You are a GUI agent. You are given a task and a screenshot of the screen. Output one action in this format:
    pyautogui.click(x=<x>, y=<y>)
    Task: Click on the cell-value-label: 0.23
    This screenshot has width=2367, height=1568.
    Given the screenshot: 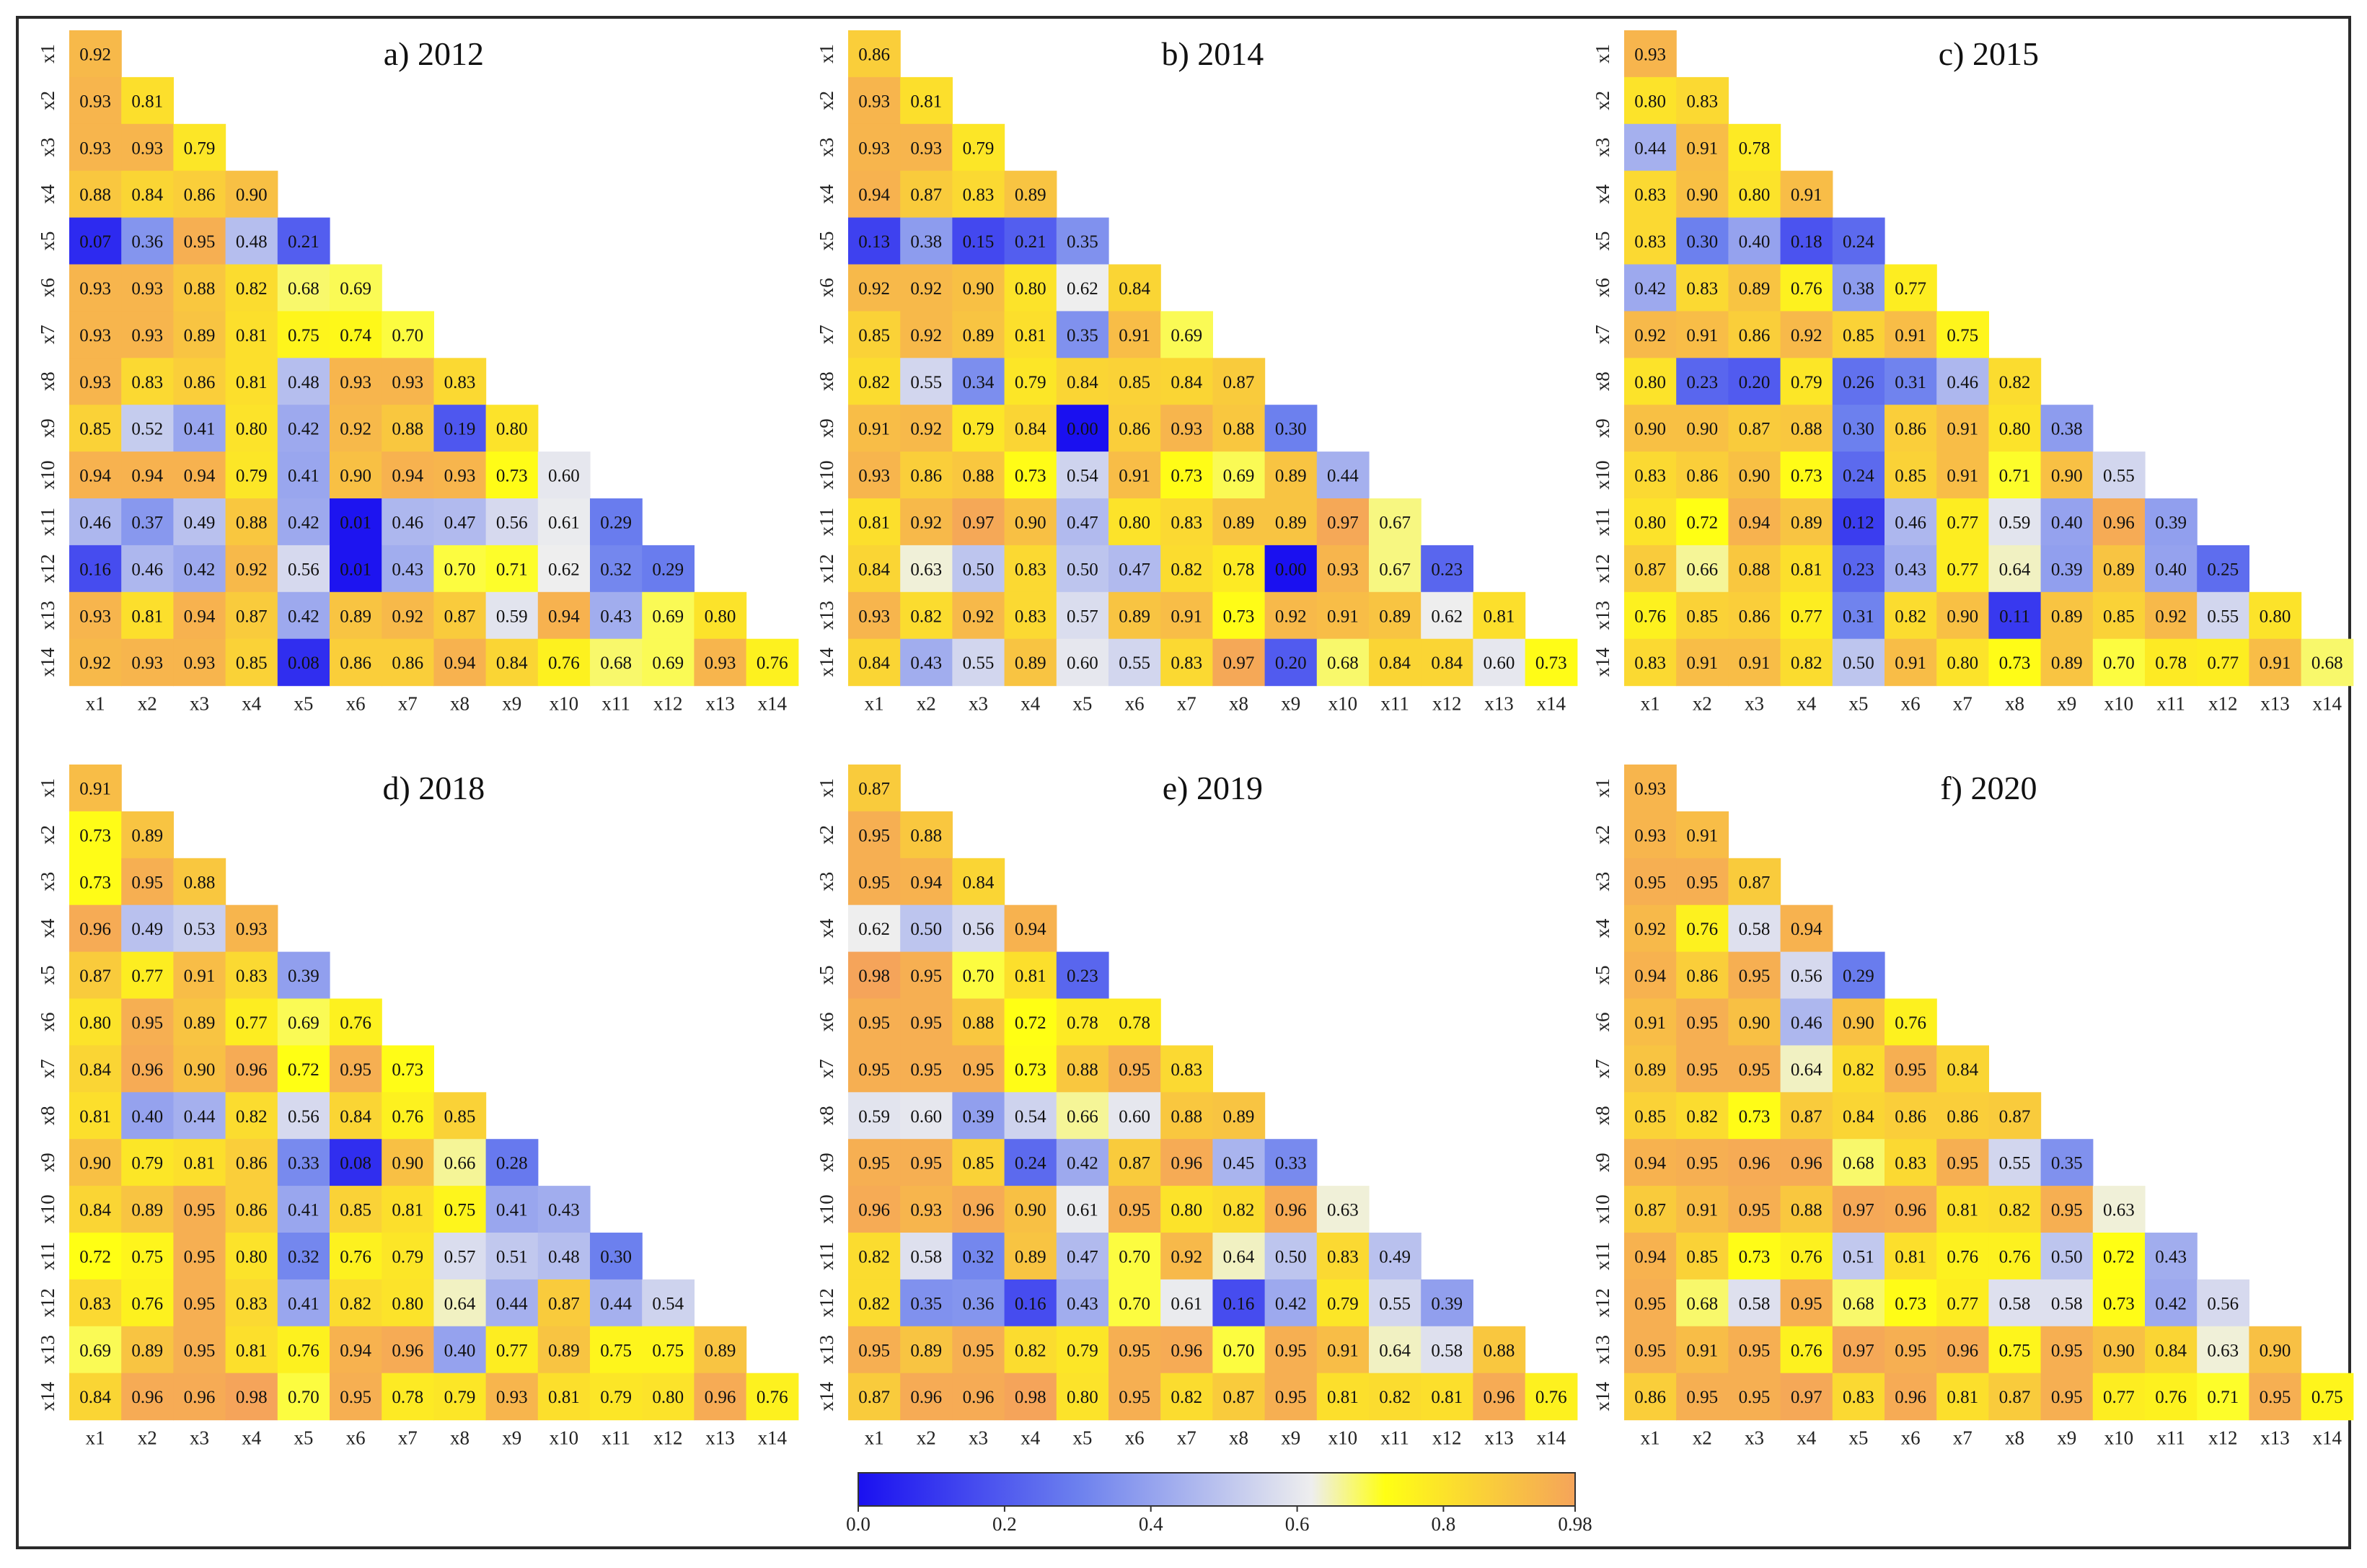 What is the action you would take?
    pyautogui.click(x=1447, y=570)
    